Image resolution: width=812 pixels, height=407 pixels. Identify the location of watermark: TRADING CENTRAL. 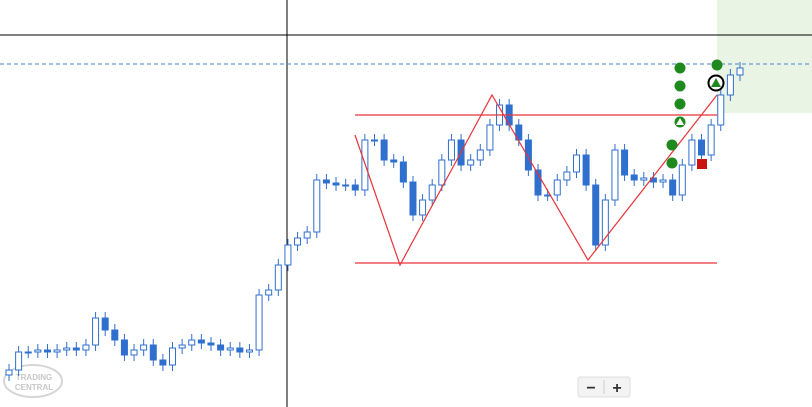
(33, 381).